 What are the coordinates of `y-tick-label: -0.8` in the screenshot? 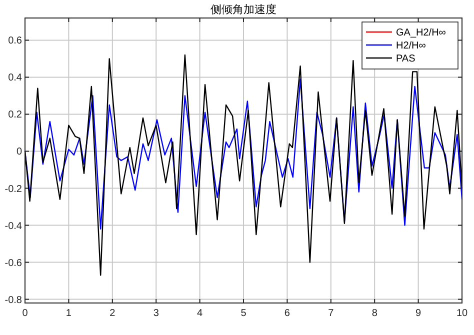 It's located at (13, 300).